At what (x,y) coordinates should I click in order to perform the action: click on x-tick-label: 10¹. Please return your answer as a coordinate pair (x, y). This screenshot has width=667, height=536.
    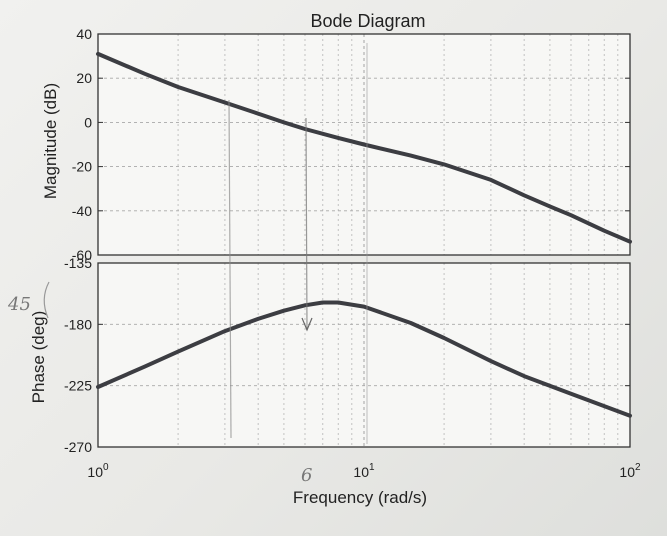
    Looking at the image, I should click on (364, 471).